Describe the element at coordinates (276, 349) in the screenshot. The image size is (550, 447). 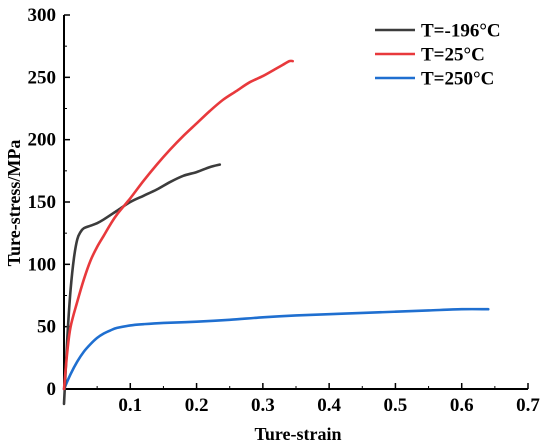
I see `series-line` at that location.